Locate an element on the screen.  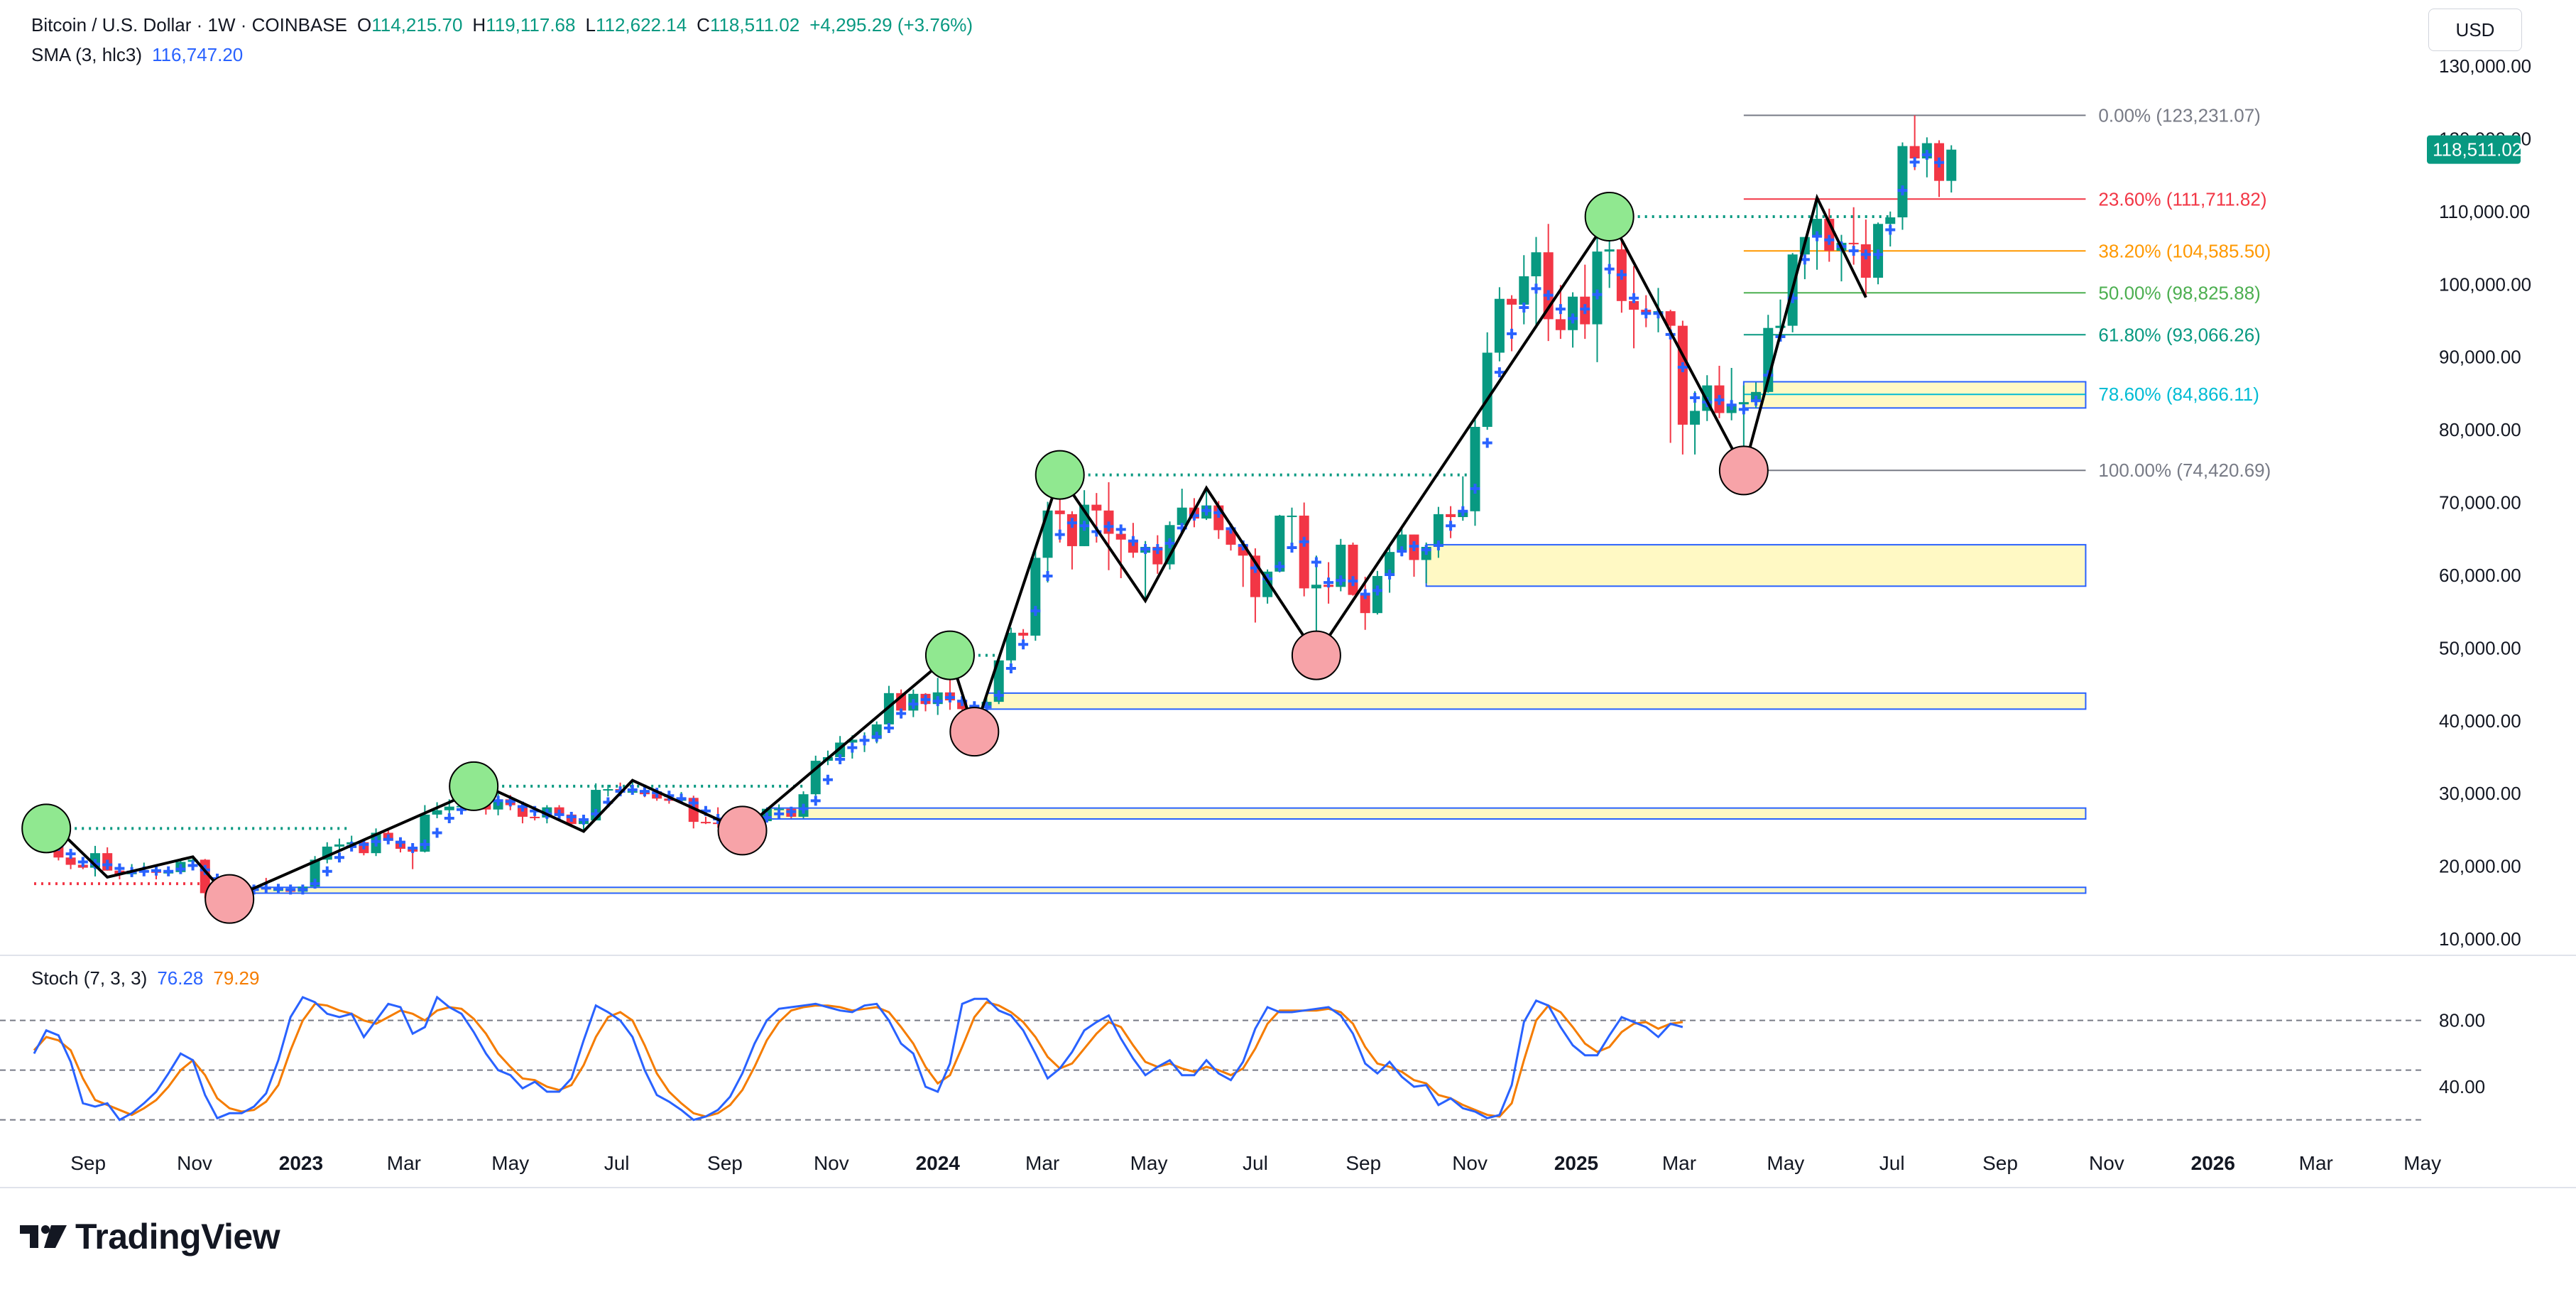
tradingview-wordmark: TradingView is located at coordinates (177, 1236).